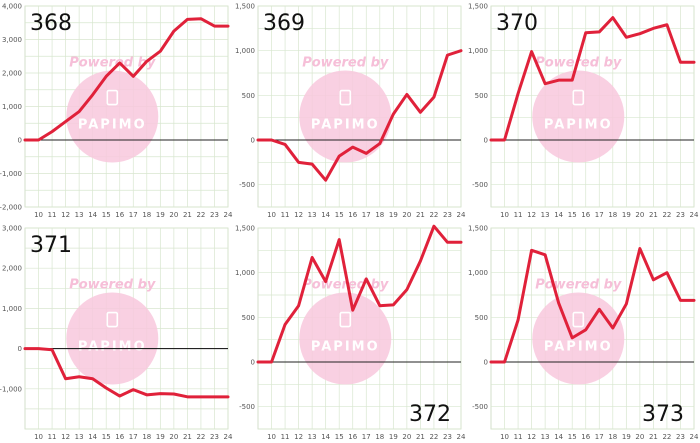  I want to click on panel-number-label: 369, so click(284, 23).